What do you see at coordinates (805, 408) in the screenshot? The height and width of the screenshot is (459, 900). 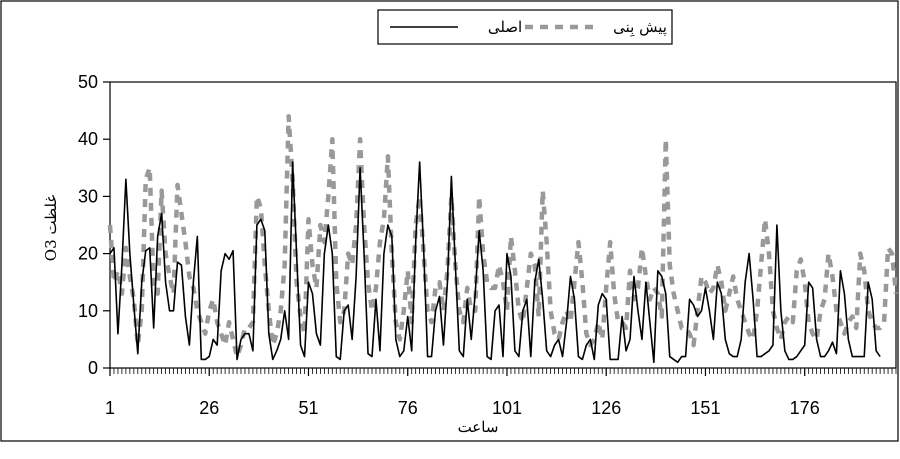 I see `x-tick-label: 176` at bounding box center [805, 408].